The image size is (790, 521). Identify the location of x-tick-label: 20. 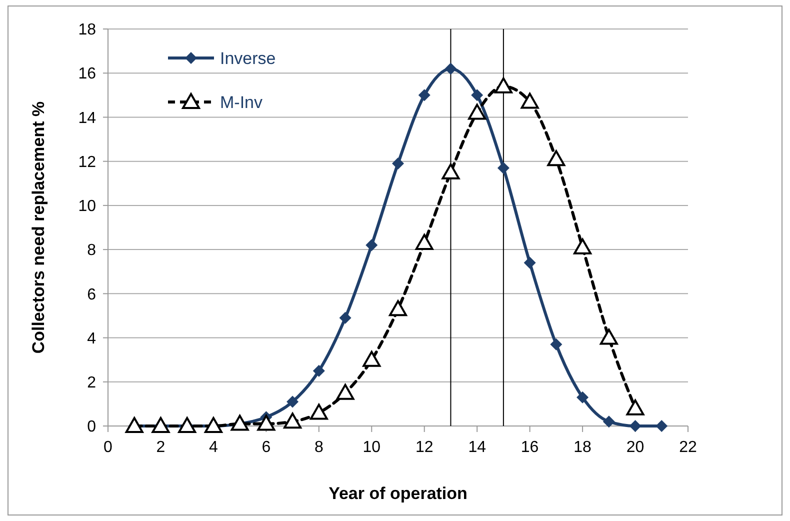
(635, 447).